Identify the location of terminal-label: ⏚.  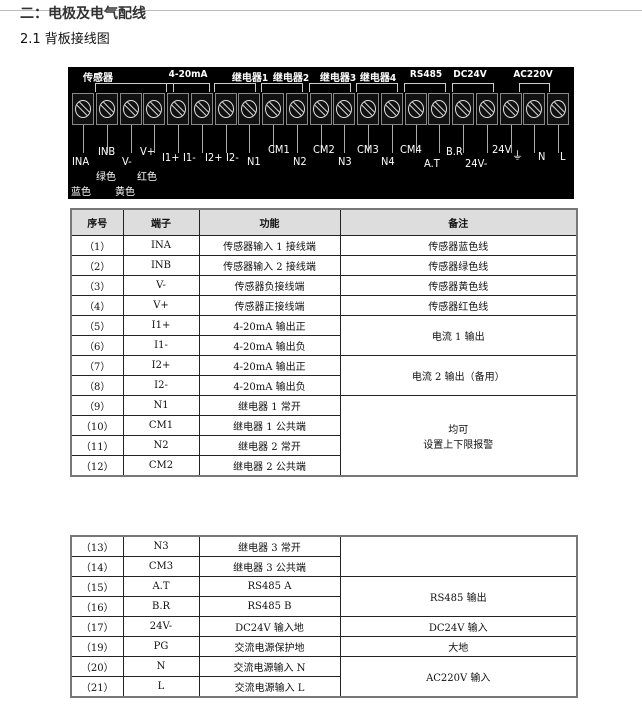
(517, 155).